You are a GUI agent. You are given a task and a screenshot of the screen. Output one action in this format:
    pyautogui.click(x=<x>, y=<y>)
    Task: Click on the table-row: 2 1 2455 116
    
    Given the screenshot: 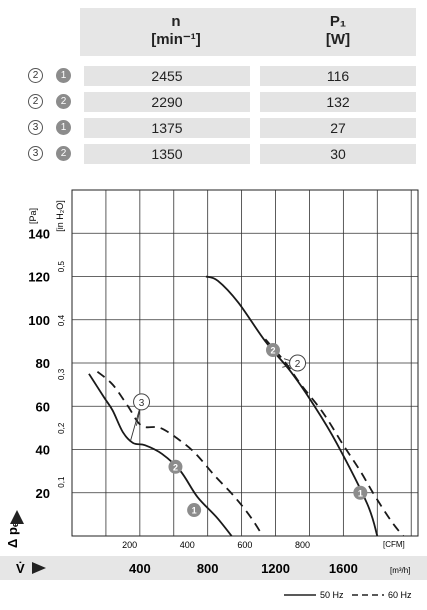 What is the action you would take?
    pyautogui.click(x=213, y=76)
    